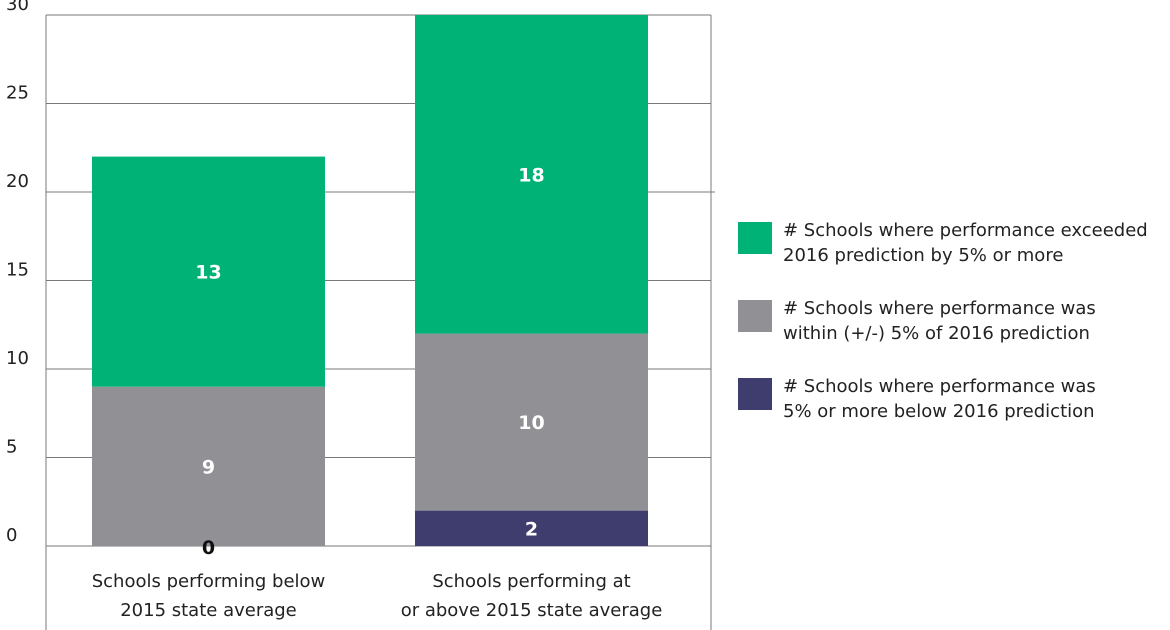 The width and height of the screenshot is (1170, 630). What do you see at coordinates (531, 581) in the screenshot?
I see `category-label-line: Schools performing at` at bounding box center [531, 581].